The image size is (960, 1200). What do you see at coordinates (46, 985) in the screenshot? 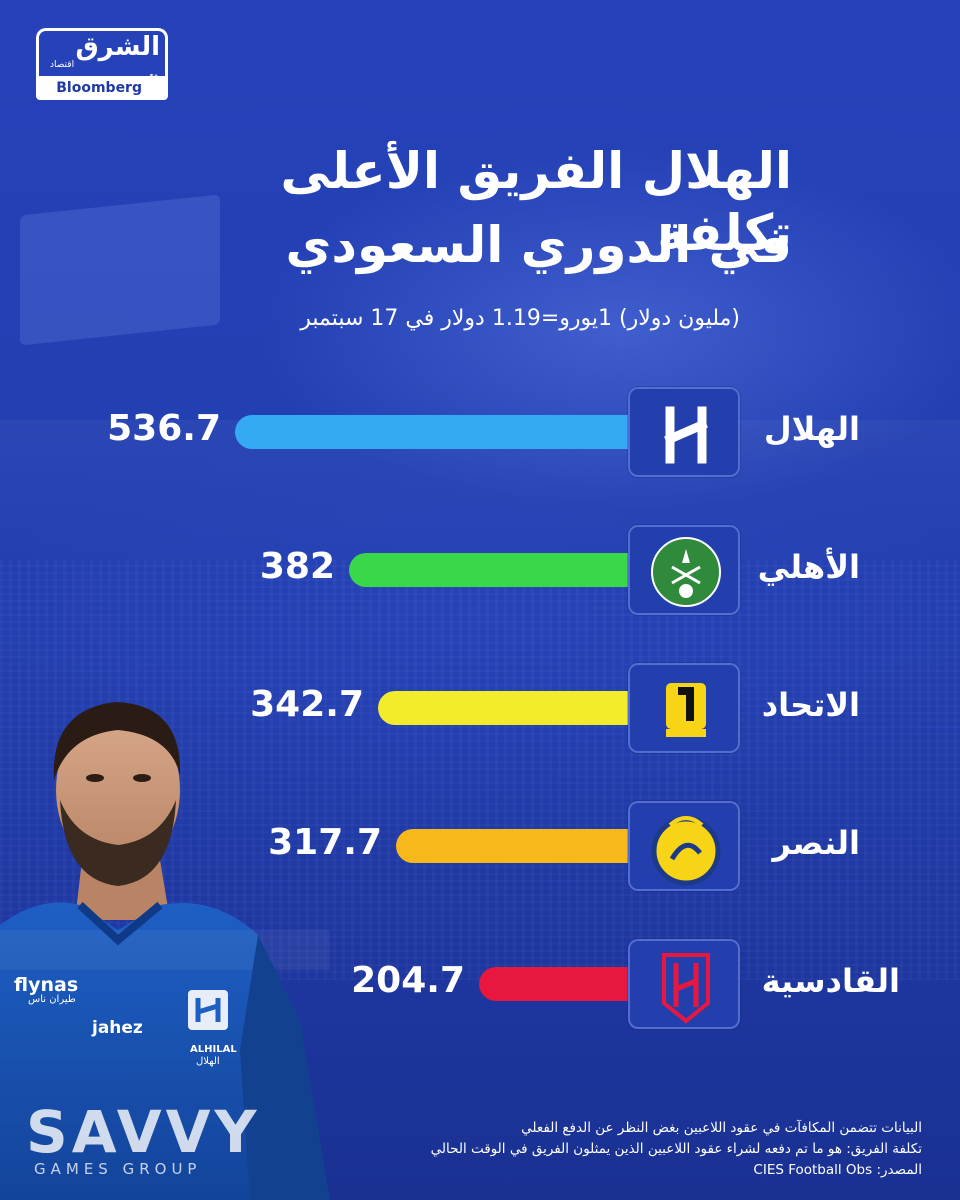
I see `shirt-sponsor-airline: flynas` at bounding box center [46, 985].